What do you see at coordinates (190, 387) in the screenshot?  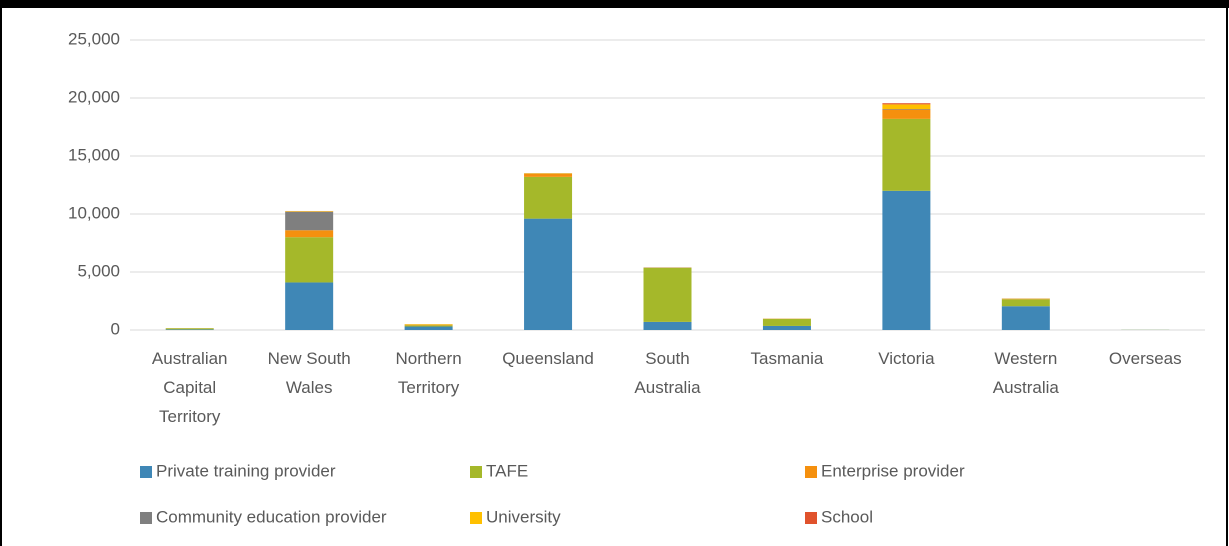 I see `x-tick-label: Australian Capital Territory` at bounding box center [190, 387].